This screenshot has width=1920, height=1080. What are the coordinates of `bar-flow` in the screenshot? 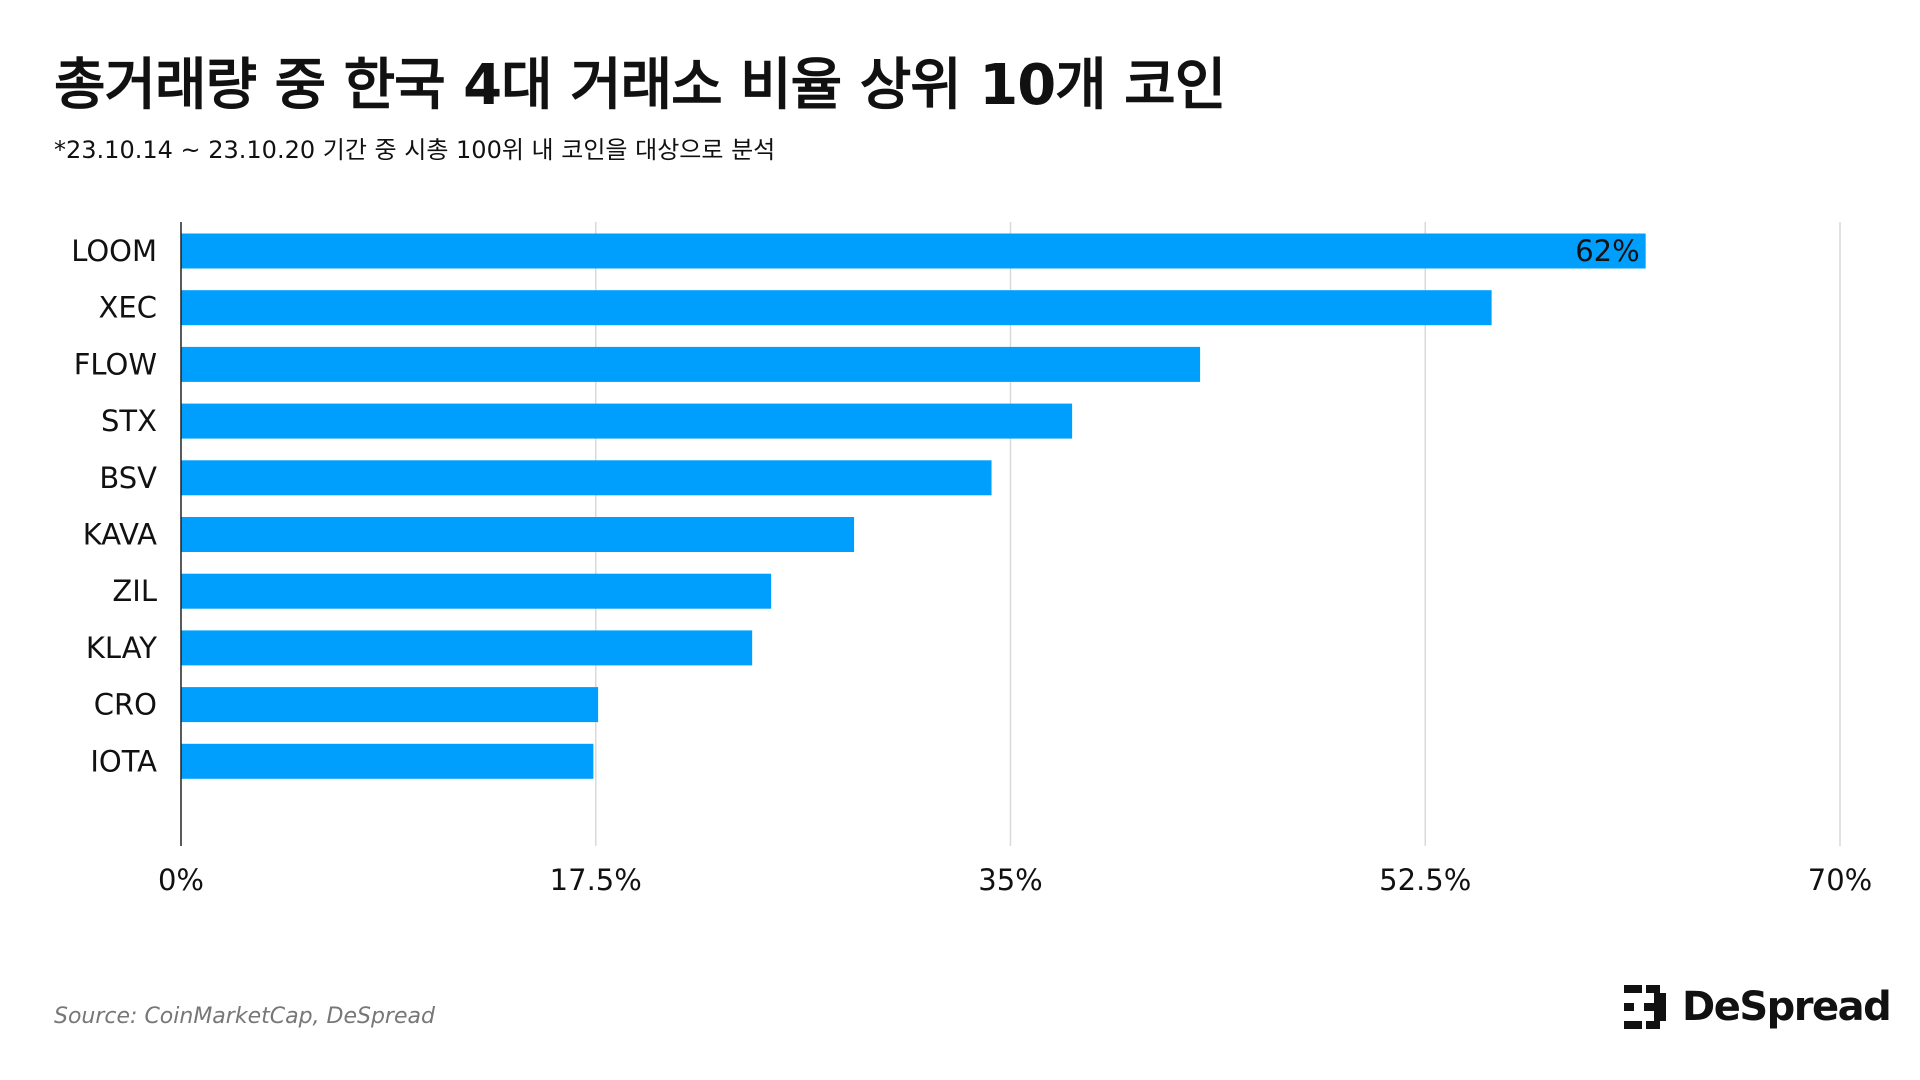 It's located at (691, 364).